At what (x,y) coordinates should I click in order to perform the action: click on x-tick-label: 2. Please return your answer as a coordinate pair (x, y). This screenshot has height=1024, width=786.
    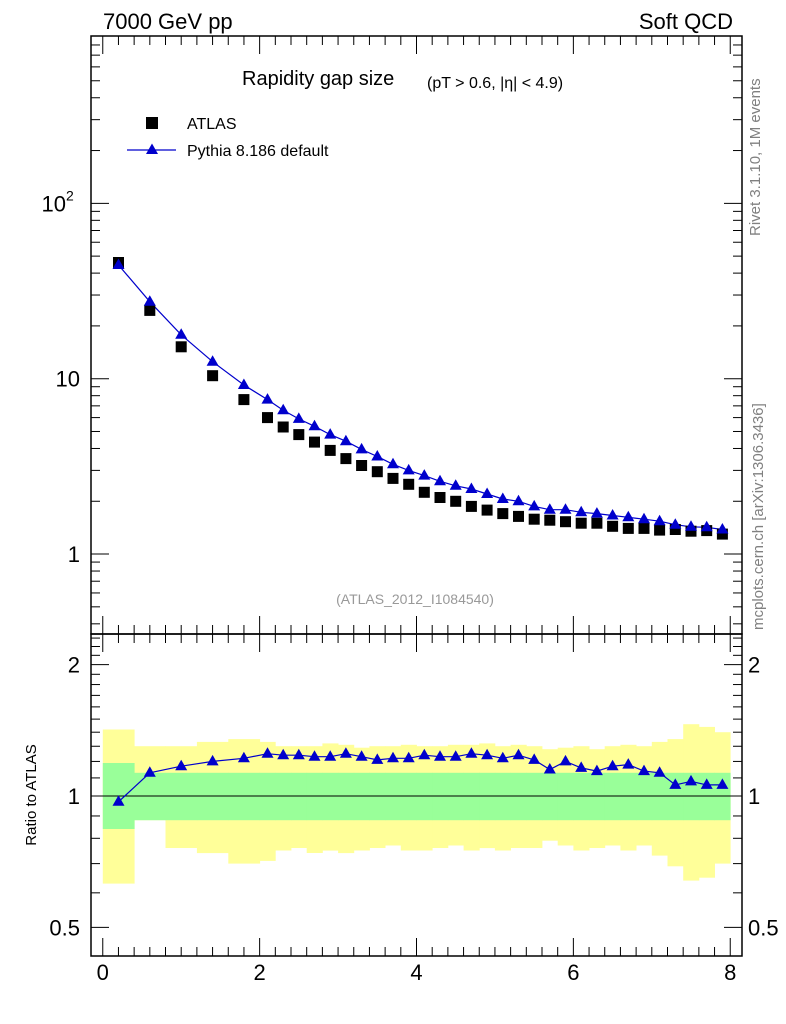
    Looking at the image, I should click on (260, 972).